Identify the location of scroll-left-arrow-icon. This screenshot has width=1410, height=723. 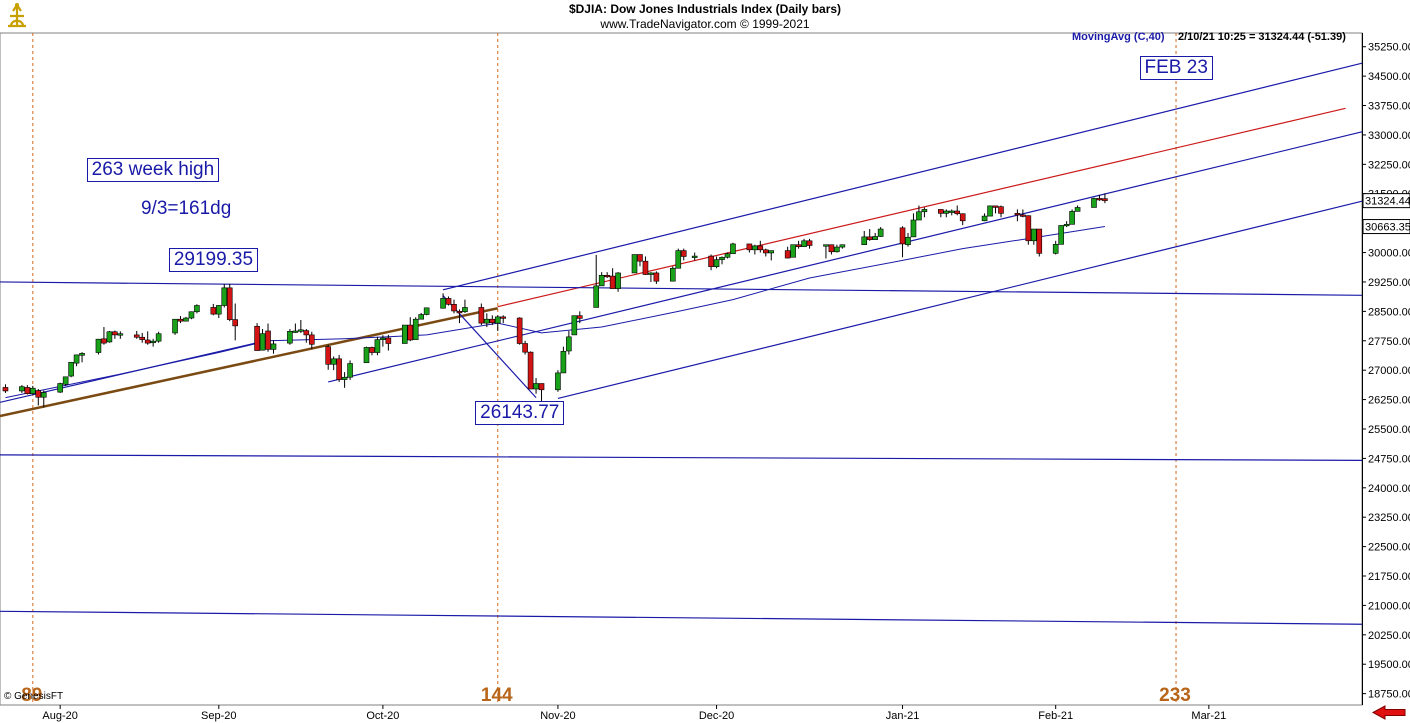
(1389, 712).